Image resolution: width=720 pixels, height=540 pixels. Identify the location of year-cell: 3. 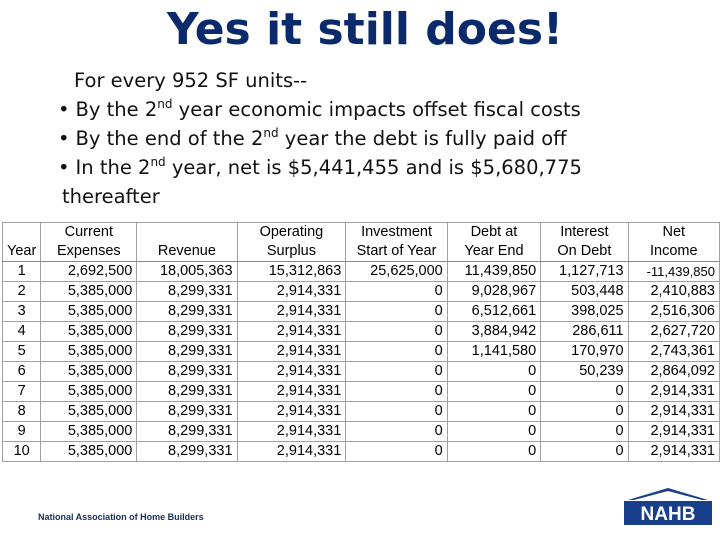
(21, 311).